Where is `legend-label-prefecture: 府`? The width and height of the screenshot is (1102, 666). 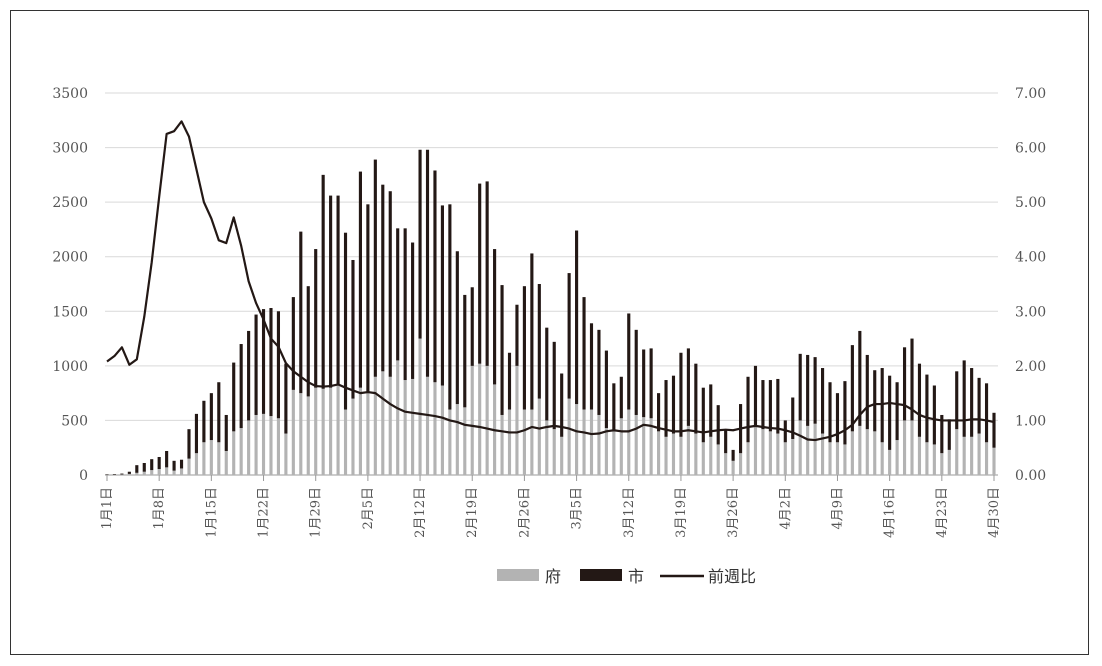
legend-label-prefecture: 府 is located at coordinates (553, 576).